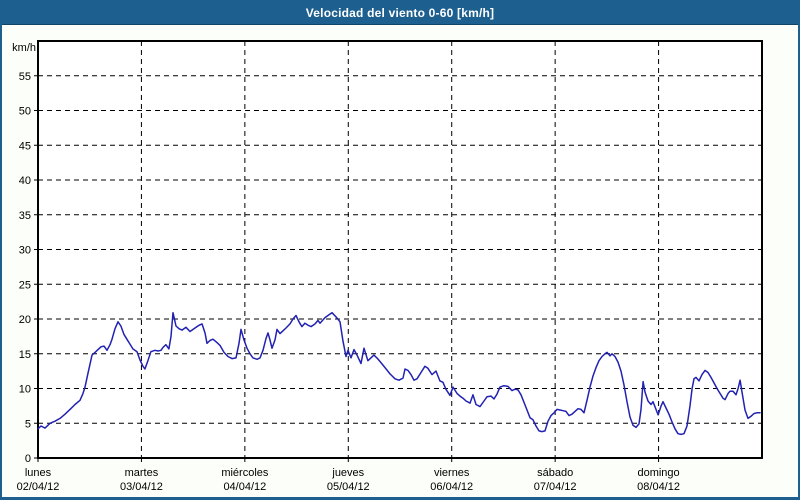 The width and height of the screenshot is (800, 500). I want to click on window-title-bar: Velocidad del viento 0-60 [km/h], so click(400, 13).